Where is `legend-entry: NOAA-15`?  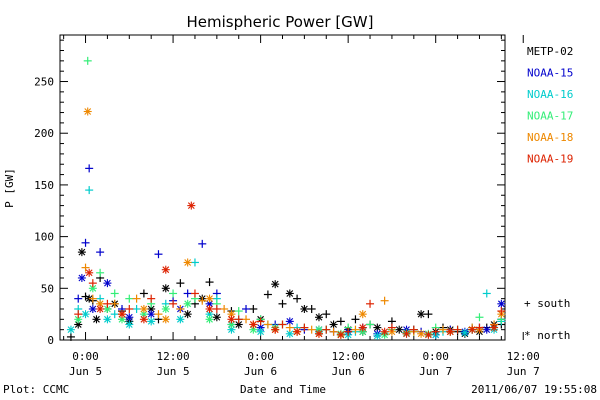
legend-entry: NOAA-15 is located at coordinates (550, 73).